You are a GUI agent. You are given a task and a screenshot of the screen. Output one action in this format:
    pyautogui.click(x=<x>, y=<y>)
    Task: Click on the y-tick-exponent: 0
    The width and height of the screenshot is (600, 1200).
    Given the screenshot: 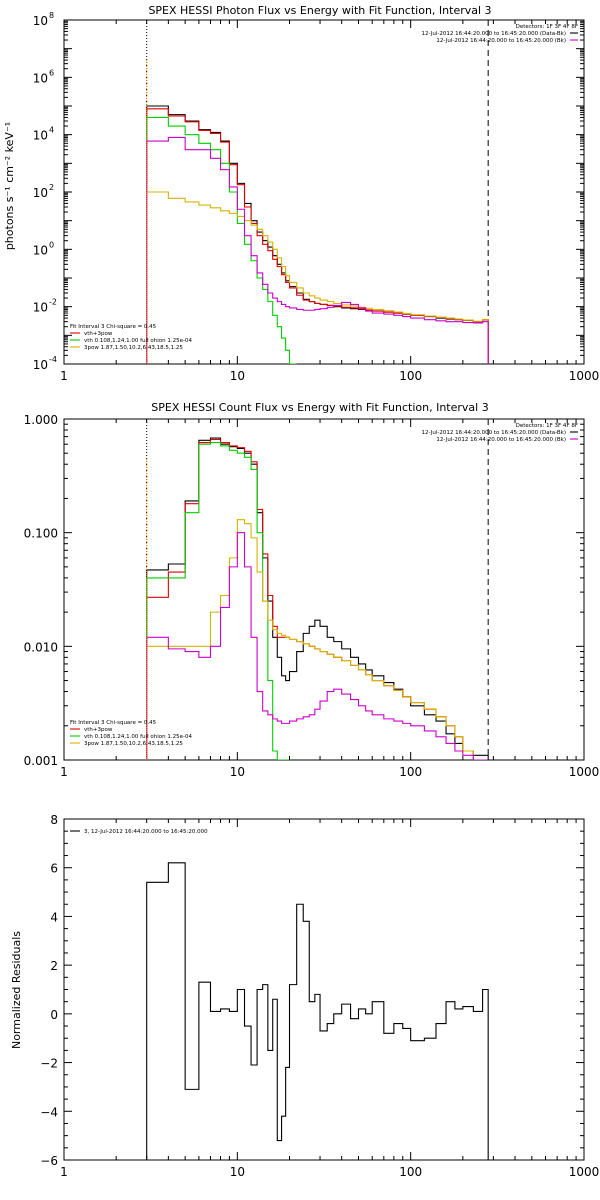 What is the action you would take?
    pyautogui.click(x=51, y=244)
    